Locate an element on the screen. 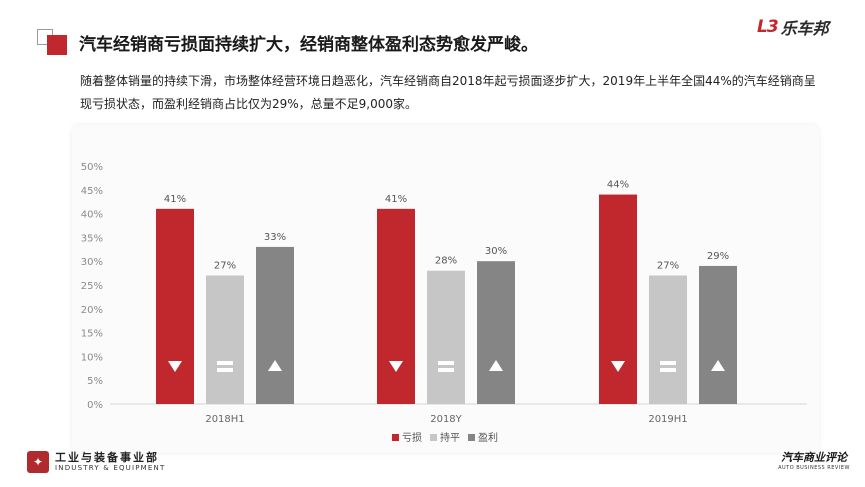 This screenshot has height=487, width=865. y-tick-label: 10% is located at coordinates (92, 357).